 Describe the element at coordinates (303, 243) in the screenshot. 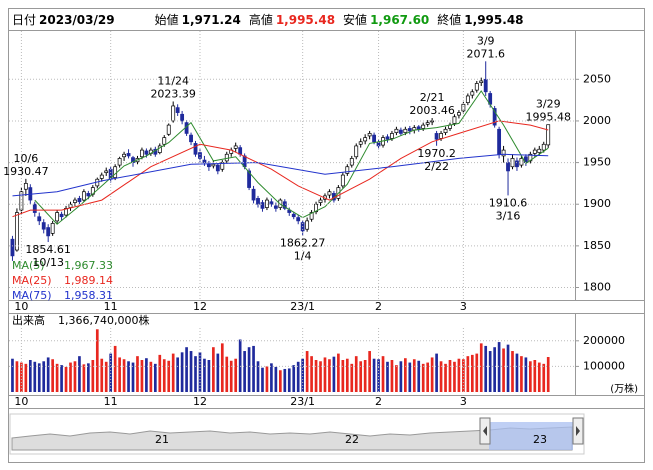

I see `annotation-price: 1862.27` at that location.